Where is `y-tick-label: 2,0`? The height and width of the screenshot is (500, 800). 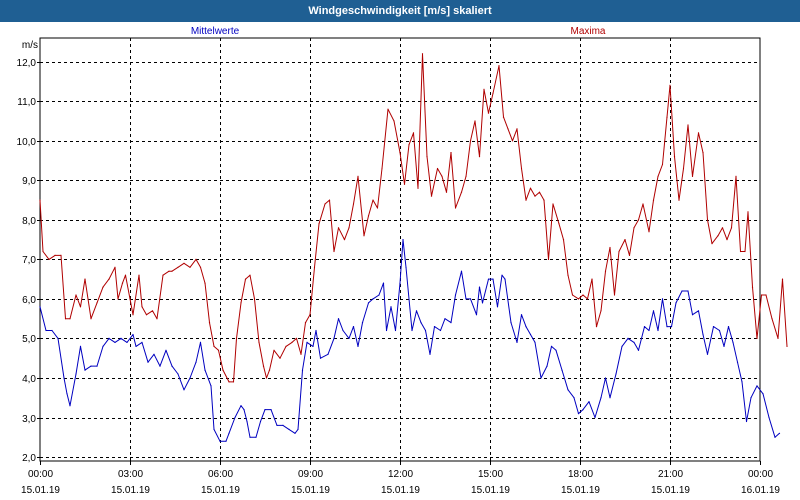
y-tick-label: 2,0 is located at coordinates (29, 458).